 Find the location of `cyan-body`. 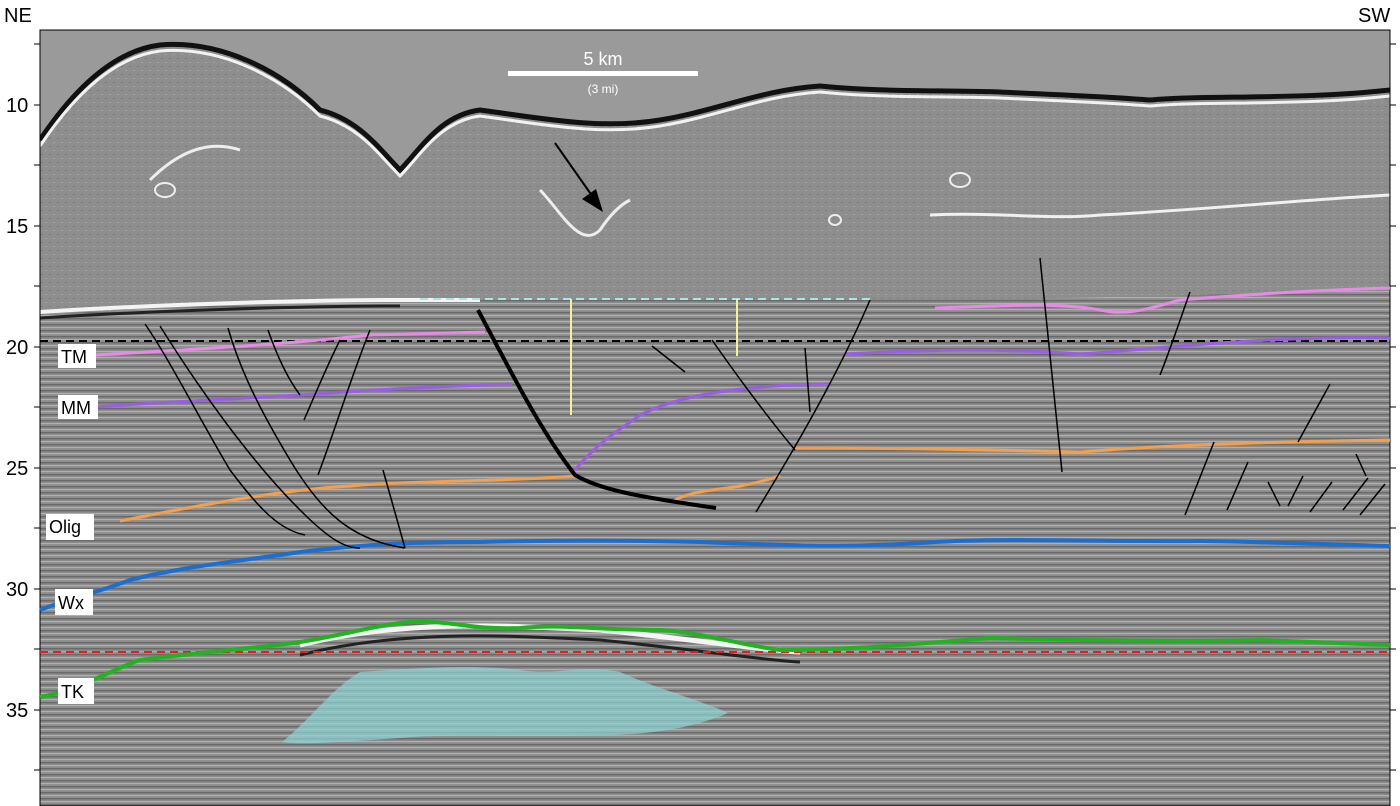

cyan-body is located at coordinates (505, 705).